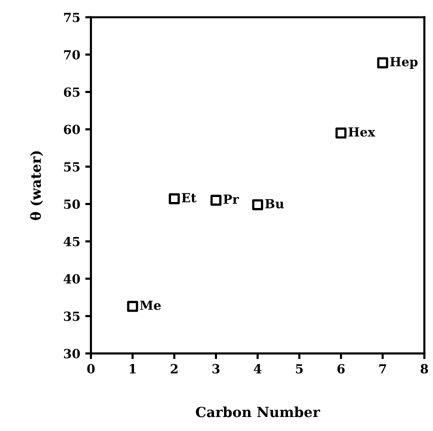  I want to click on y-axis-title: θ (water), so click(36, 185).